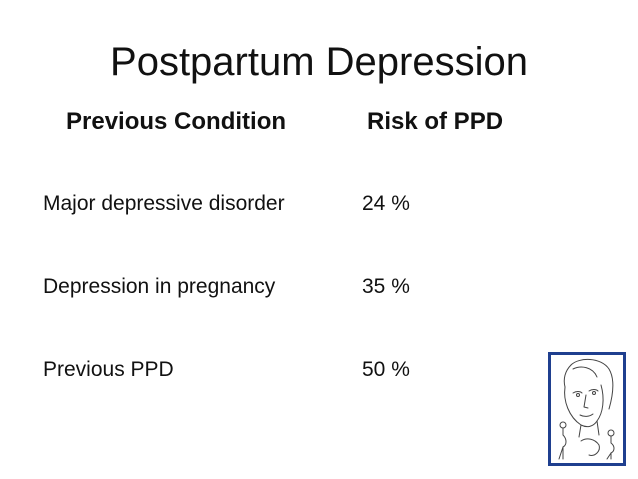  I want to click on condition-cell: Previous PPD, so click(108, 369).